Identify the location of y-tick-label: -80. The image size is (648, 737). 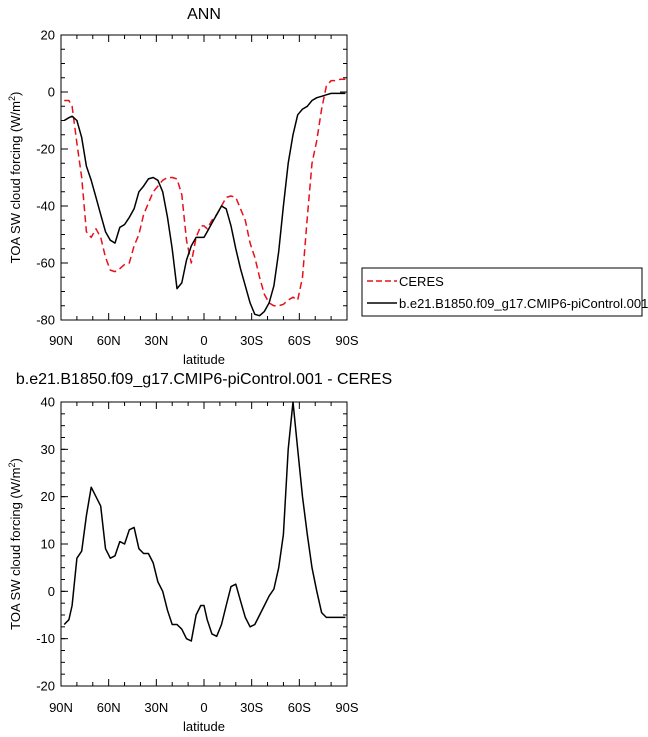
(45, 320).